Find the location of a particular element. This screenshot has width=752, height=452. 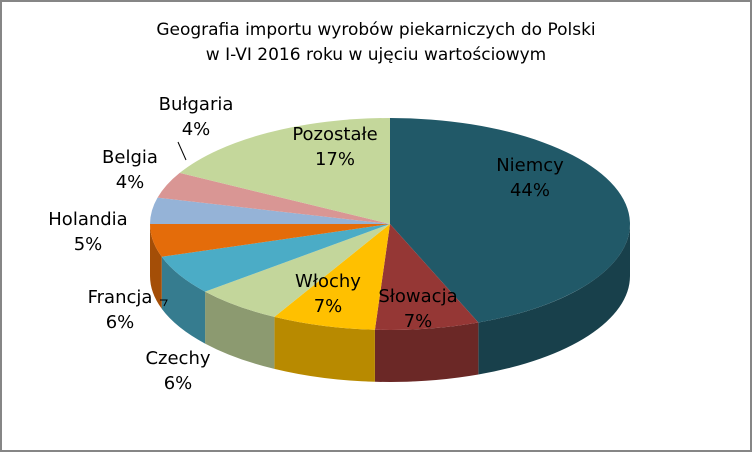

slice-label: Niemcy is located at coordinates (530, 165).